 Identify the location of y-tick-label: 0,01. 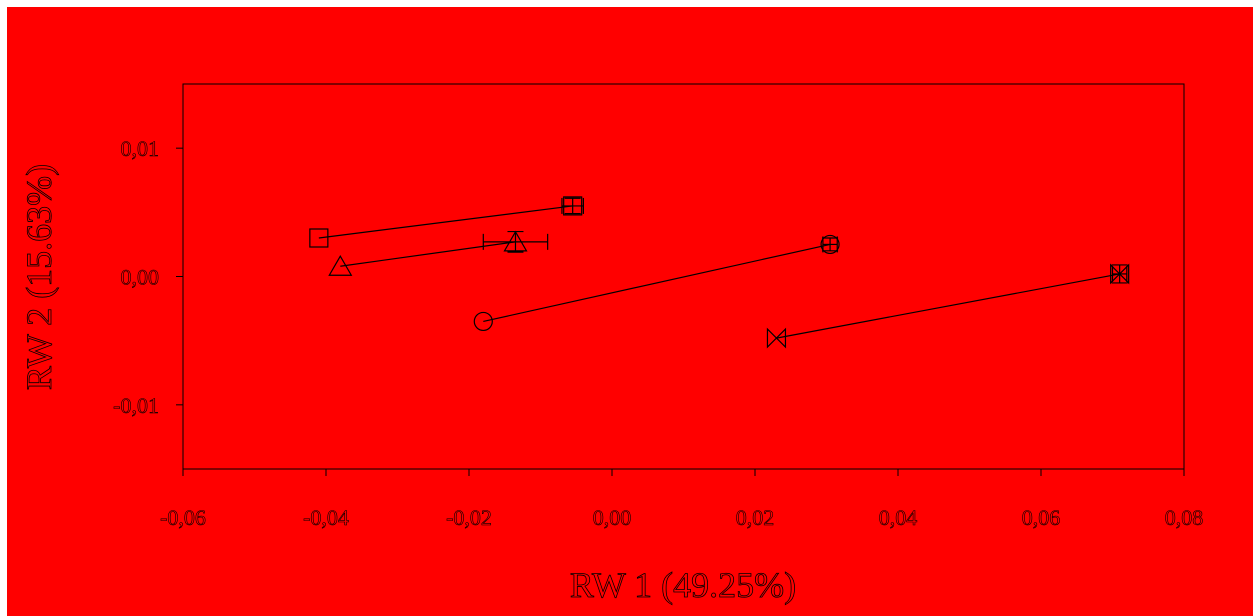
(140, 148).